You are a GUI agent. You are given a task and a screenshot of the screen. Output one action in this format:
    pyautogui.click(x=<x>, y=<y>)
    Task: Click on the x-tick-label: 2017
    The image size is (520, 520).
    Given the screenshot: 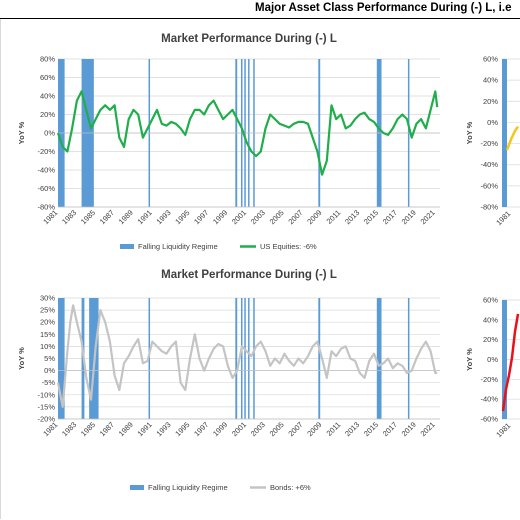 What is the action you would take?
    pyautogui.click(x=390, y=429)
    